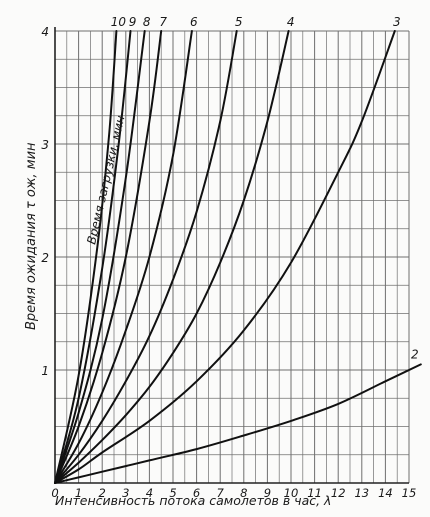  I want to click on series-label-4: 4, so click(291, 22).